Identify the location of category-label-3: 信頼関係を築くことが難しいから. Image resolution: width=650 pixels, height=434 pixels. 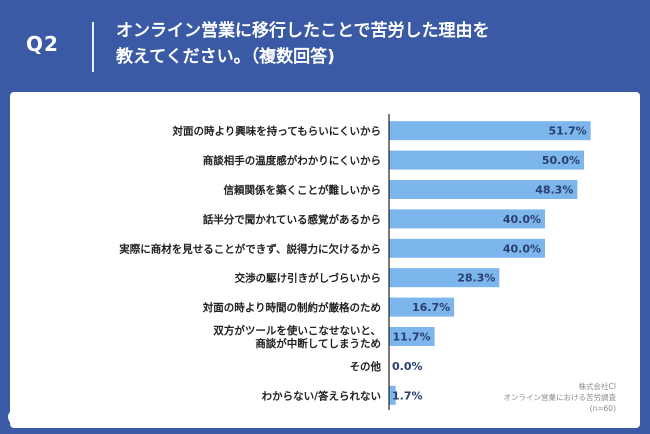
(303, 190).